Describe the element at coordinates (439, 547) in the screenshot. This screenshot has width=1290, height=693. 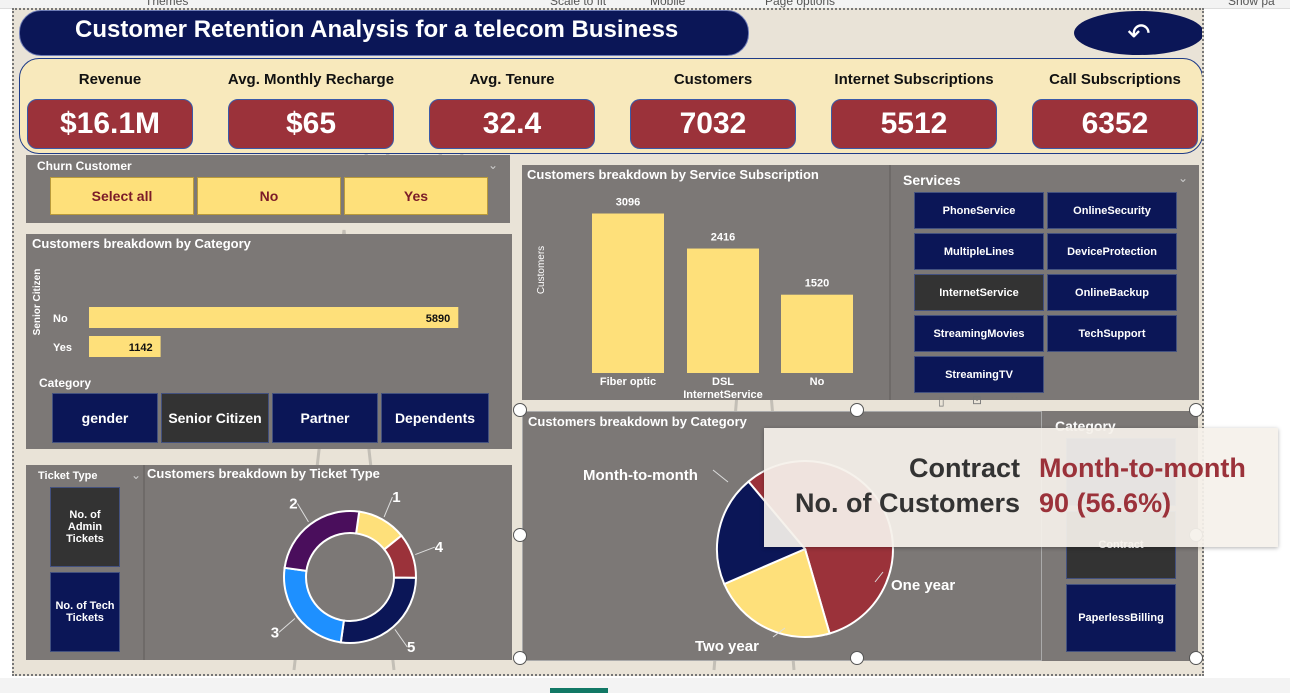
I see `slice-label: 4` at that location.